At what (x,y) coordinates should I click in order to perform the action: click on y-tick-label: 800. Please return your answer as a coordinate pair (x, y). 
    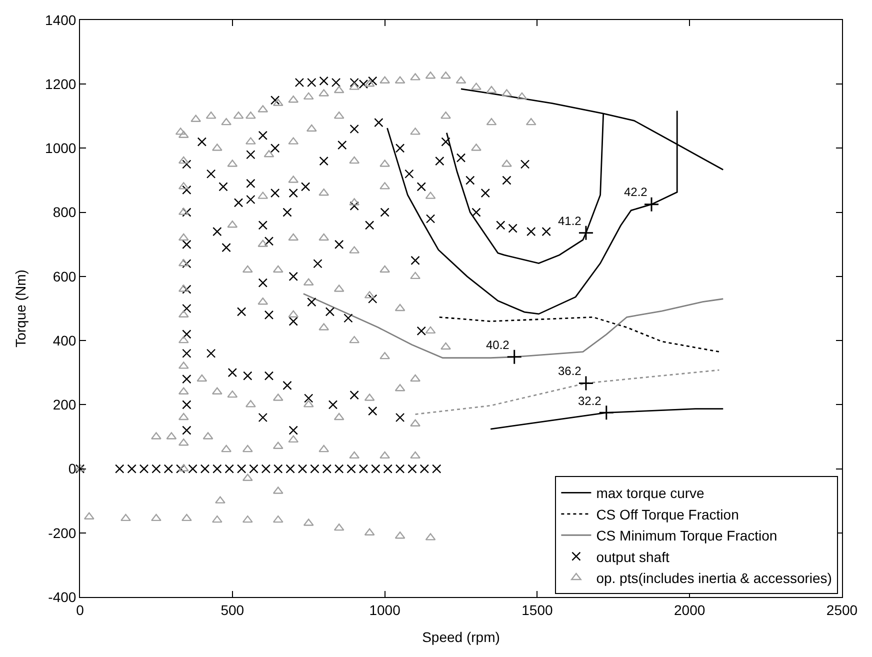
    Looking at the image, I should click on (64, 212).